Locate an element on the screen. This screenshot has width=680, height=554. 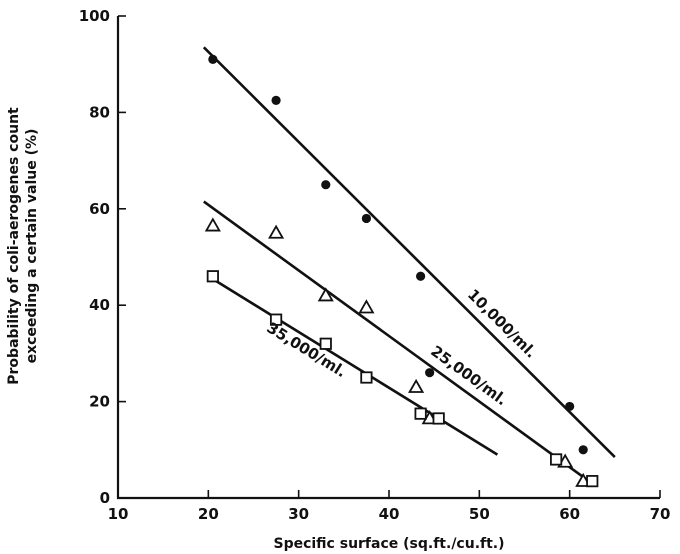
series-label: 35,000/ml. is located at coordinates (307, 350).